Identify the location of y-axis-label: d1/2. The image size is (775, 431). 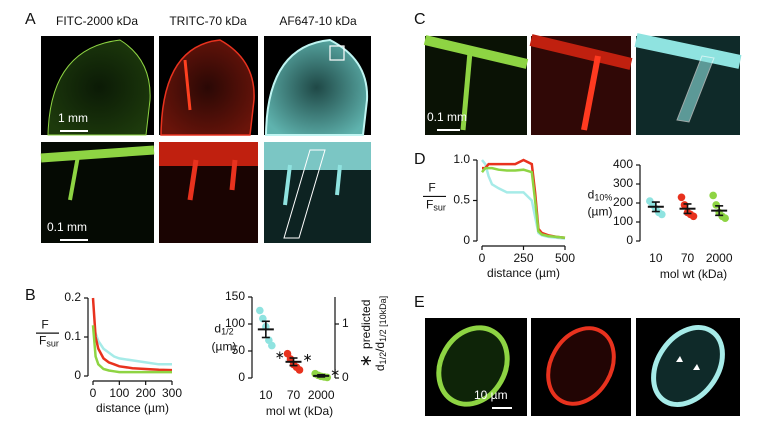
(223, 329).